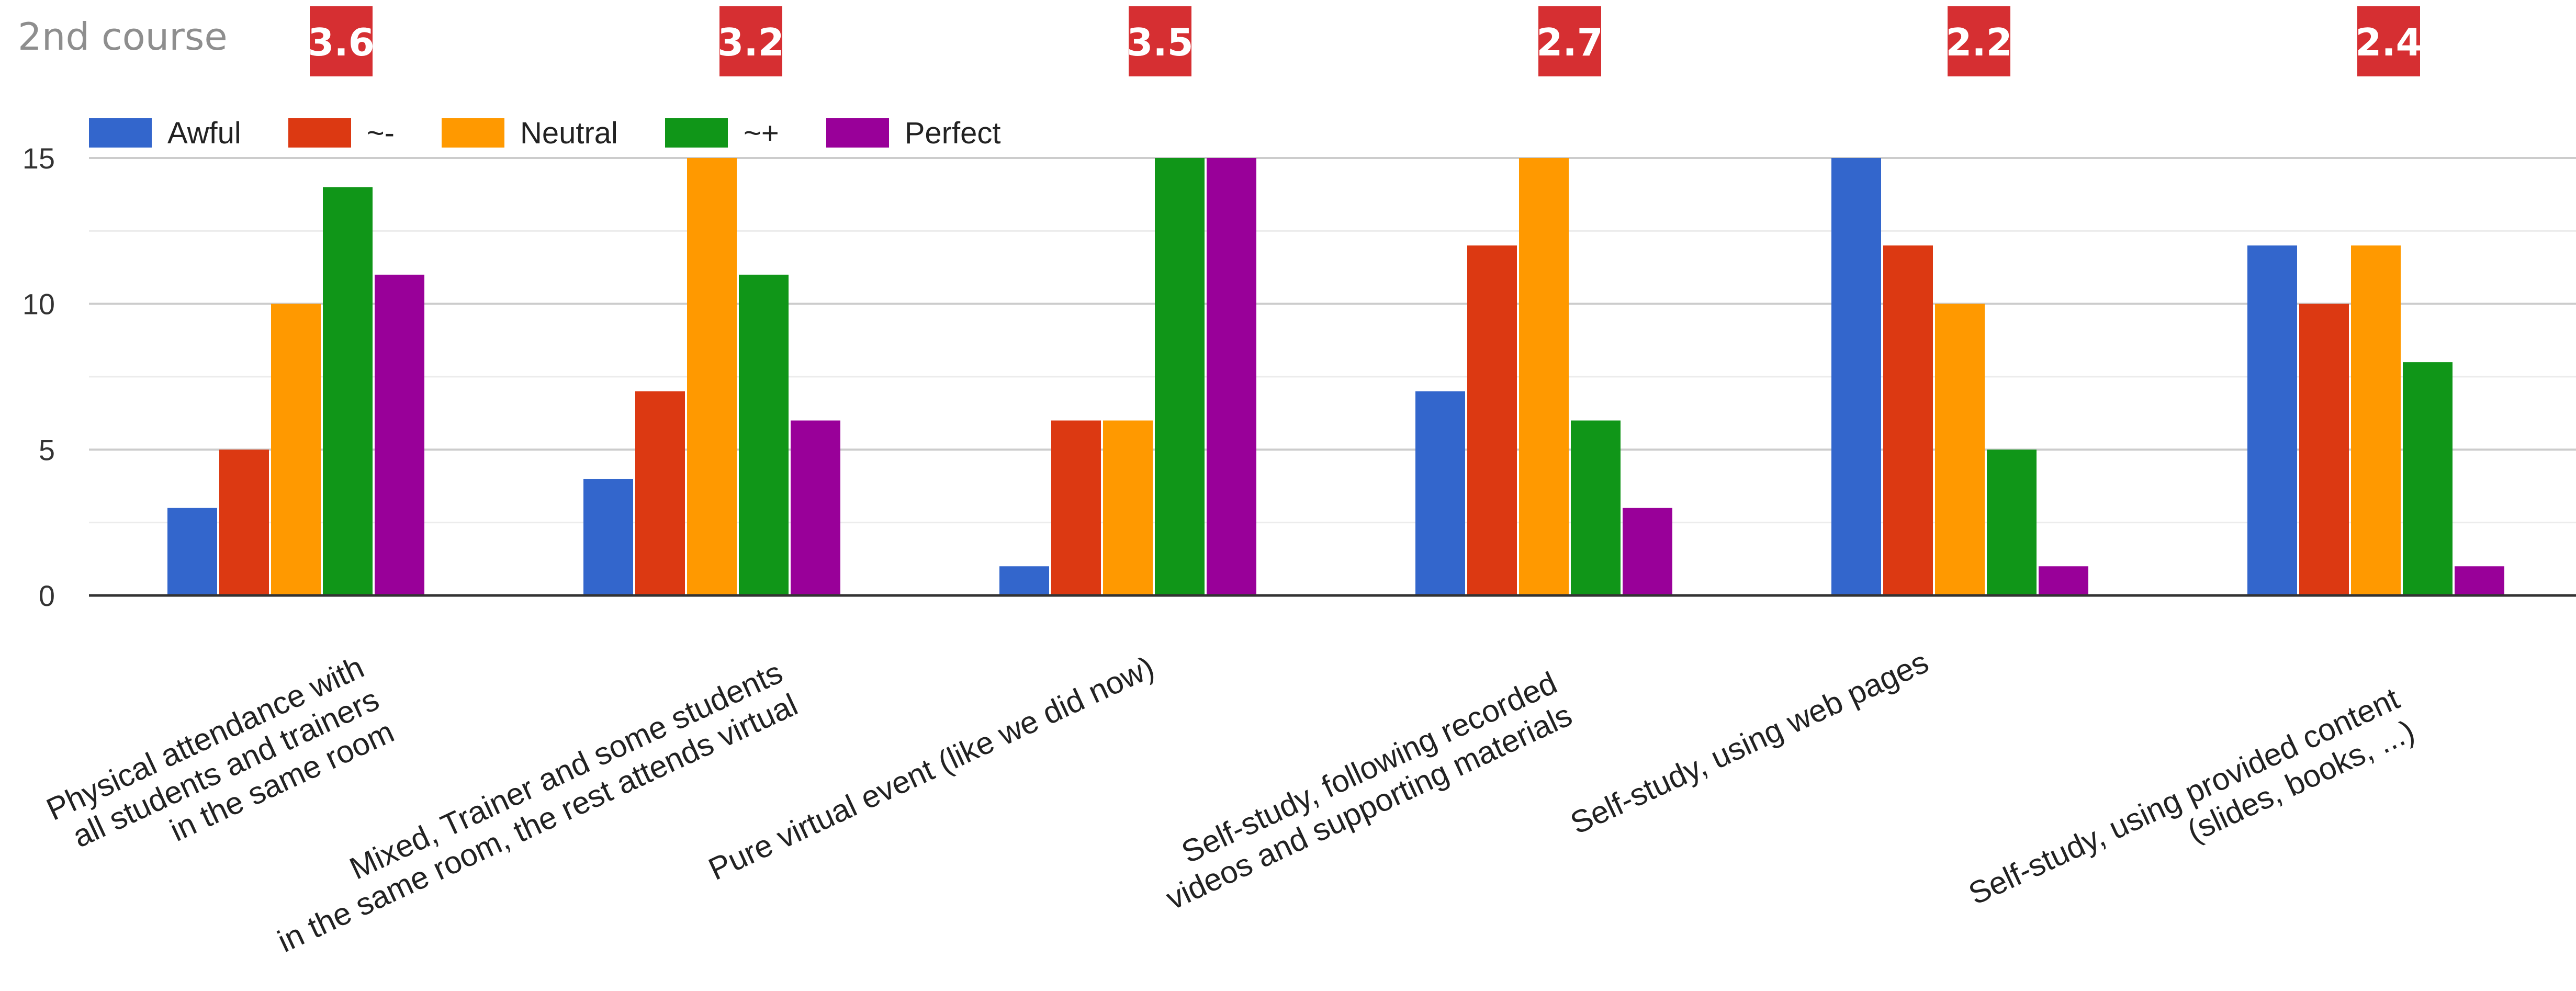 The height and width of the screenshot is (991, 2576). Describe the element at coordinates (123, 37) in the screenshot. I see `course-label: 2nd course` at that location.